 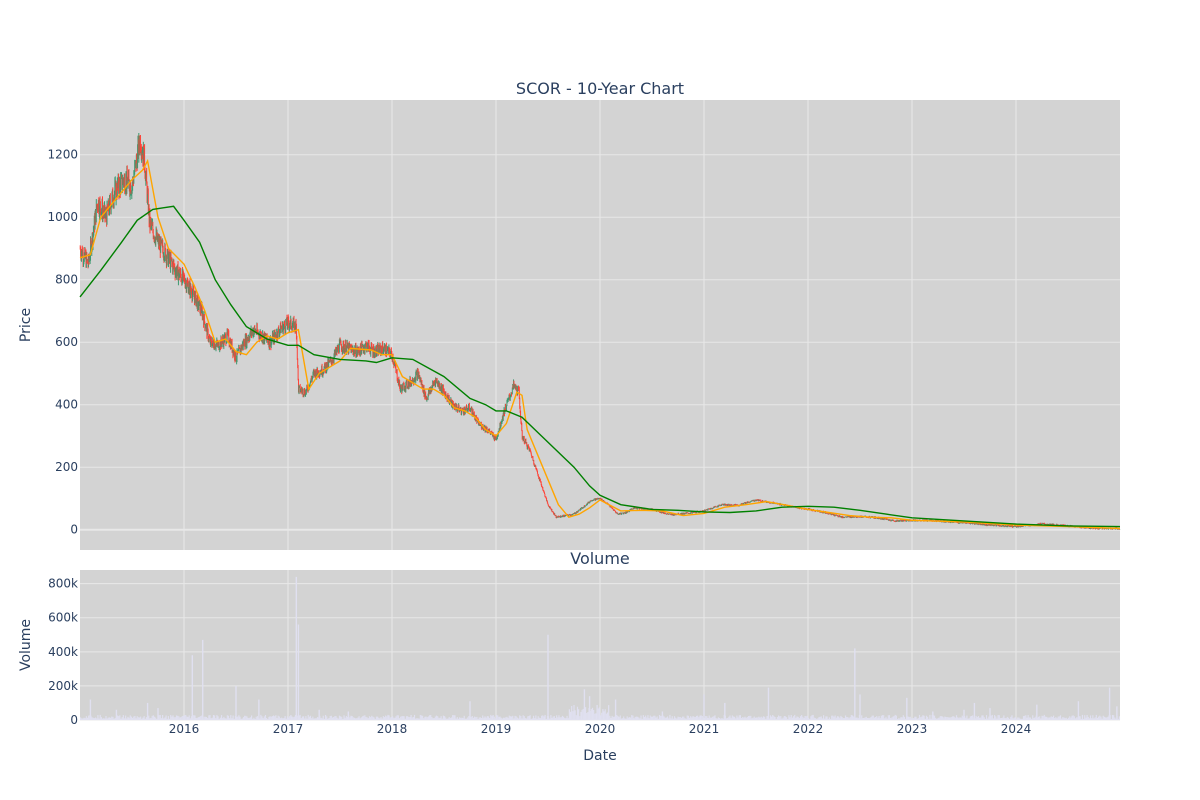 I want to click on chart-title: SCOR - 10-Year Chart, so click(x=600, y=88).